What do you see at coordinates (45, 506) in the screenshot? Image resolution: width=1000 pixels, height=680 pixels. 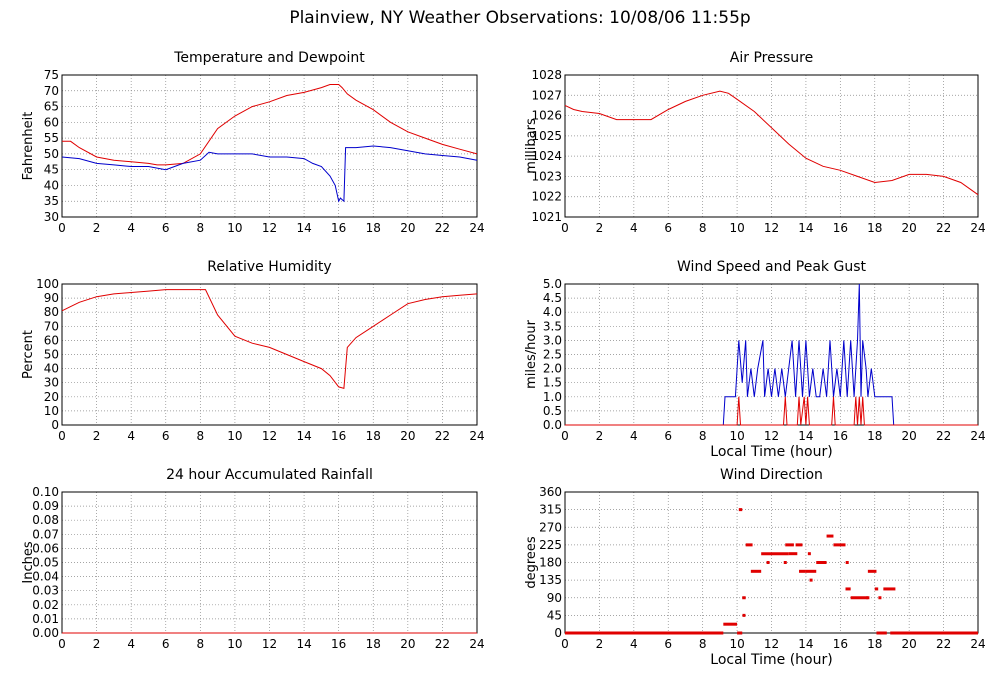 I see `y-tick-label: 0.09` at bounding box center [45, 506].